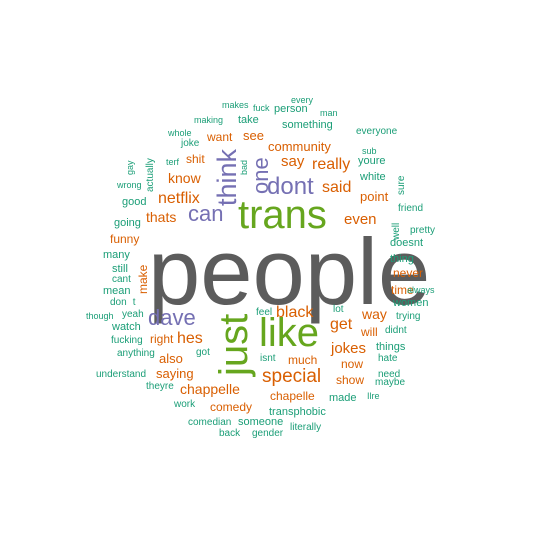 The width and height of the screenshot is (535, 537). I want to click on word-75: literally, so click(306, 427).